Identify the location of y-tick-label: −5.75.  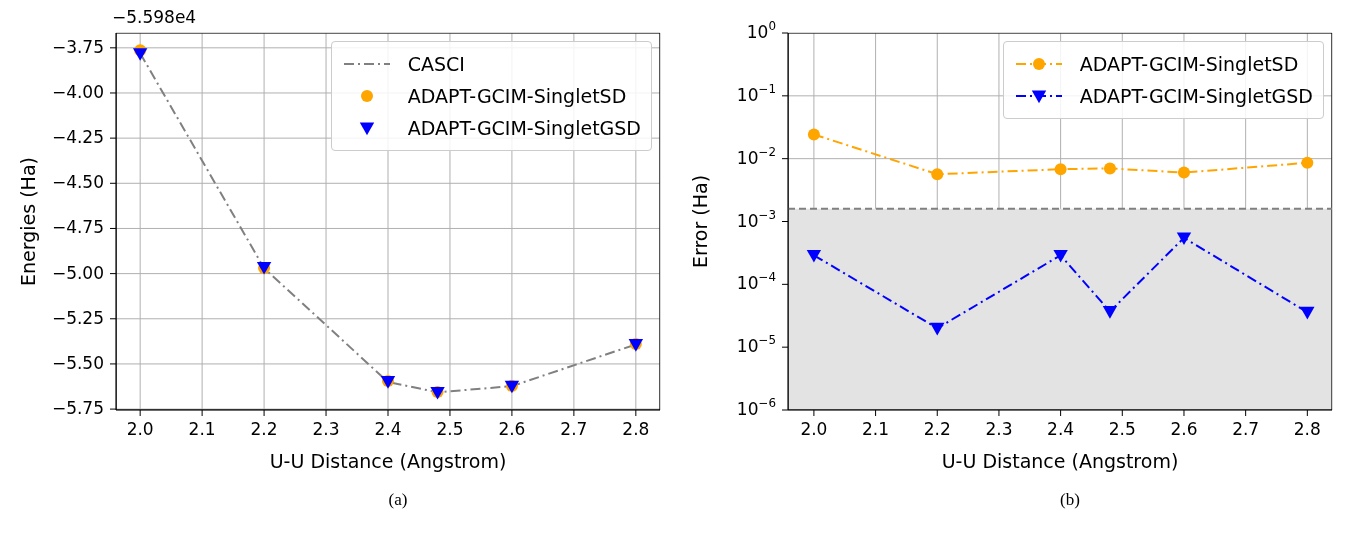
(77, 408).